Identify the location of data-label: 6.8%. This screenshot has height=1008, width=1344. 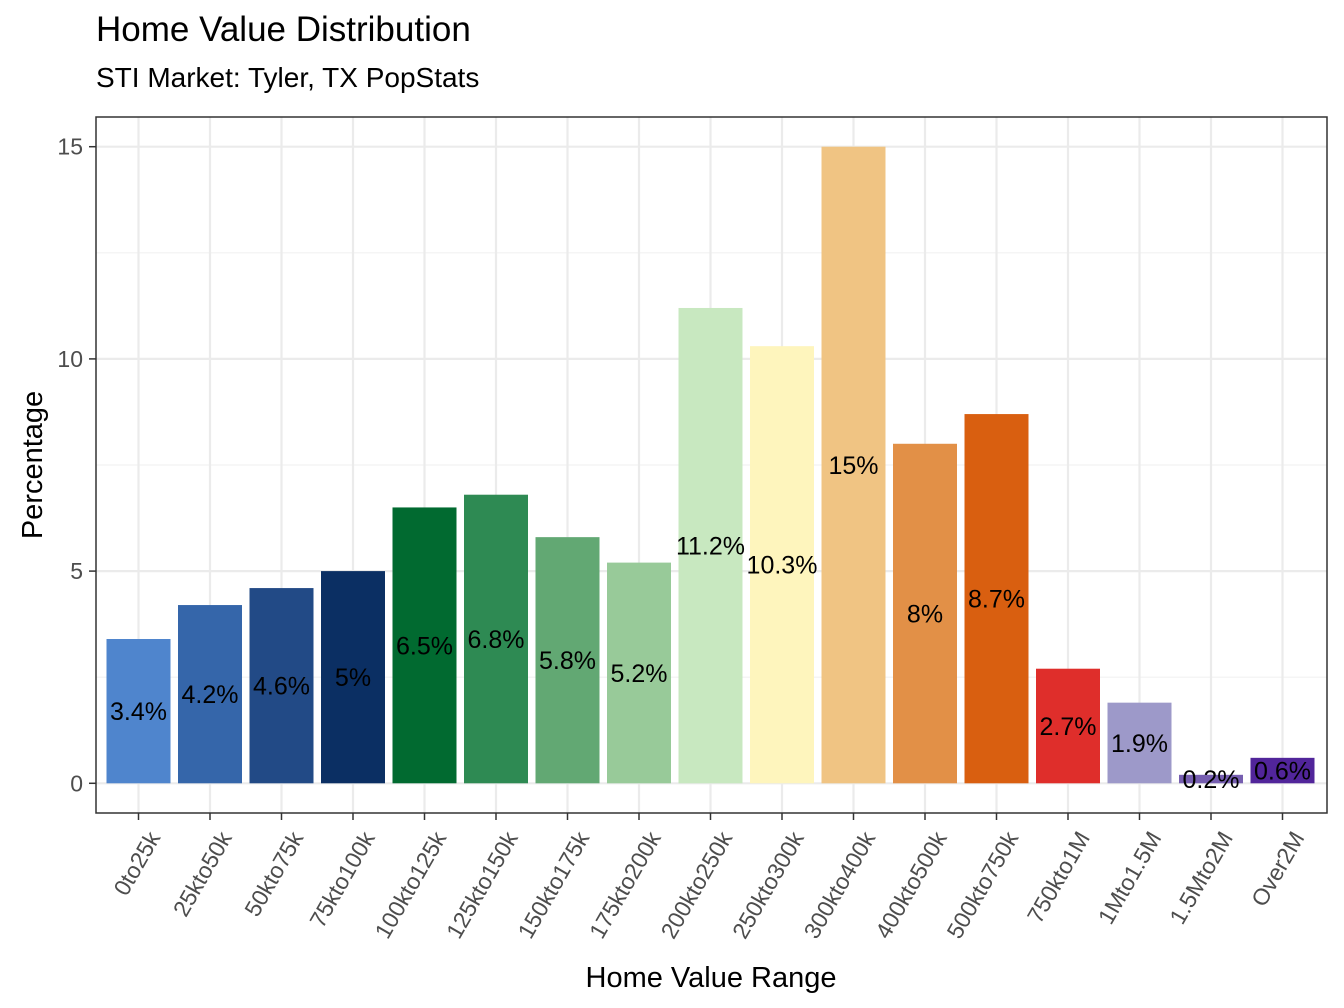
(496, 640).